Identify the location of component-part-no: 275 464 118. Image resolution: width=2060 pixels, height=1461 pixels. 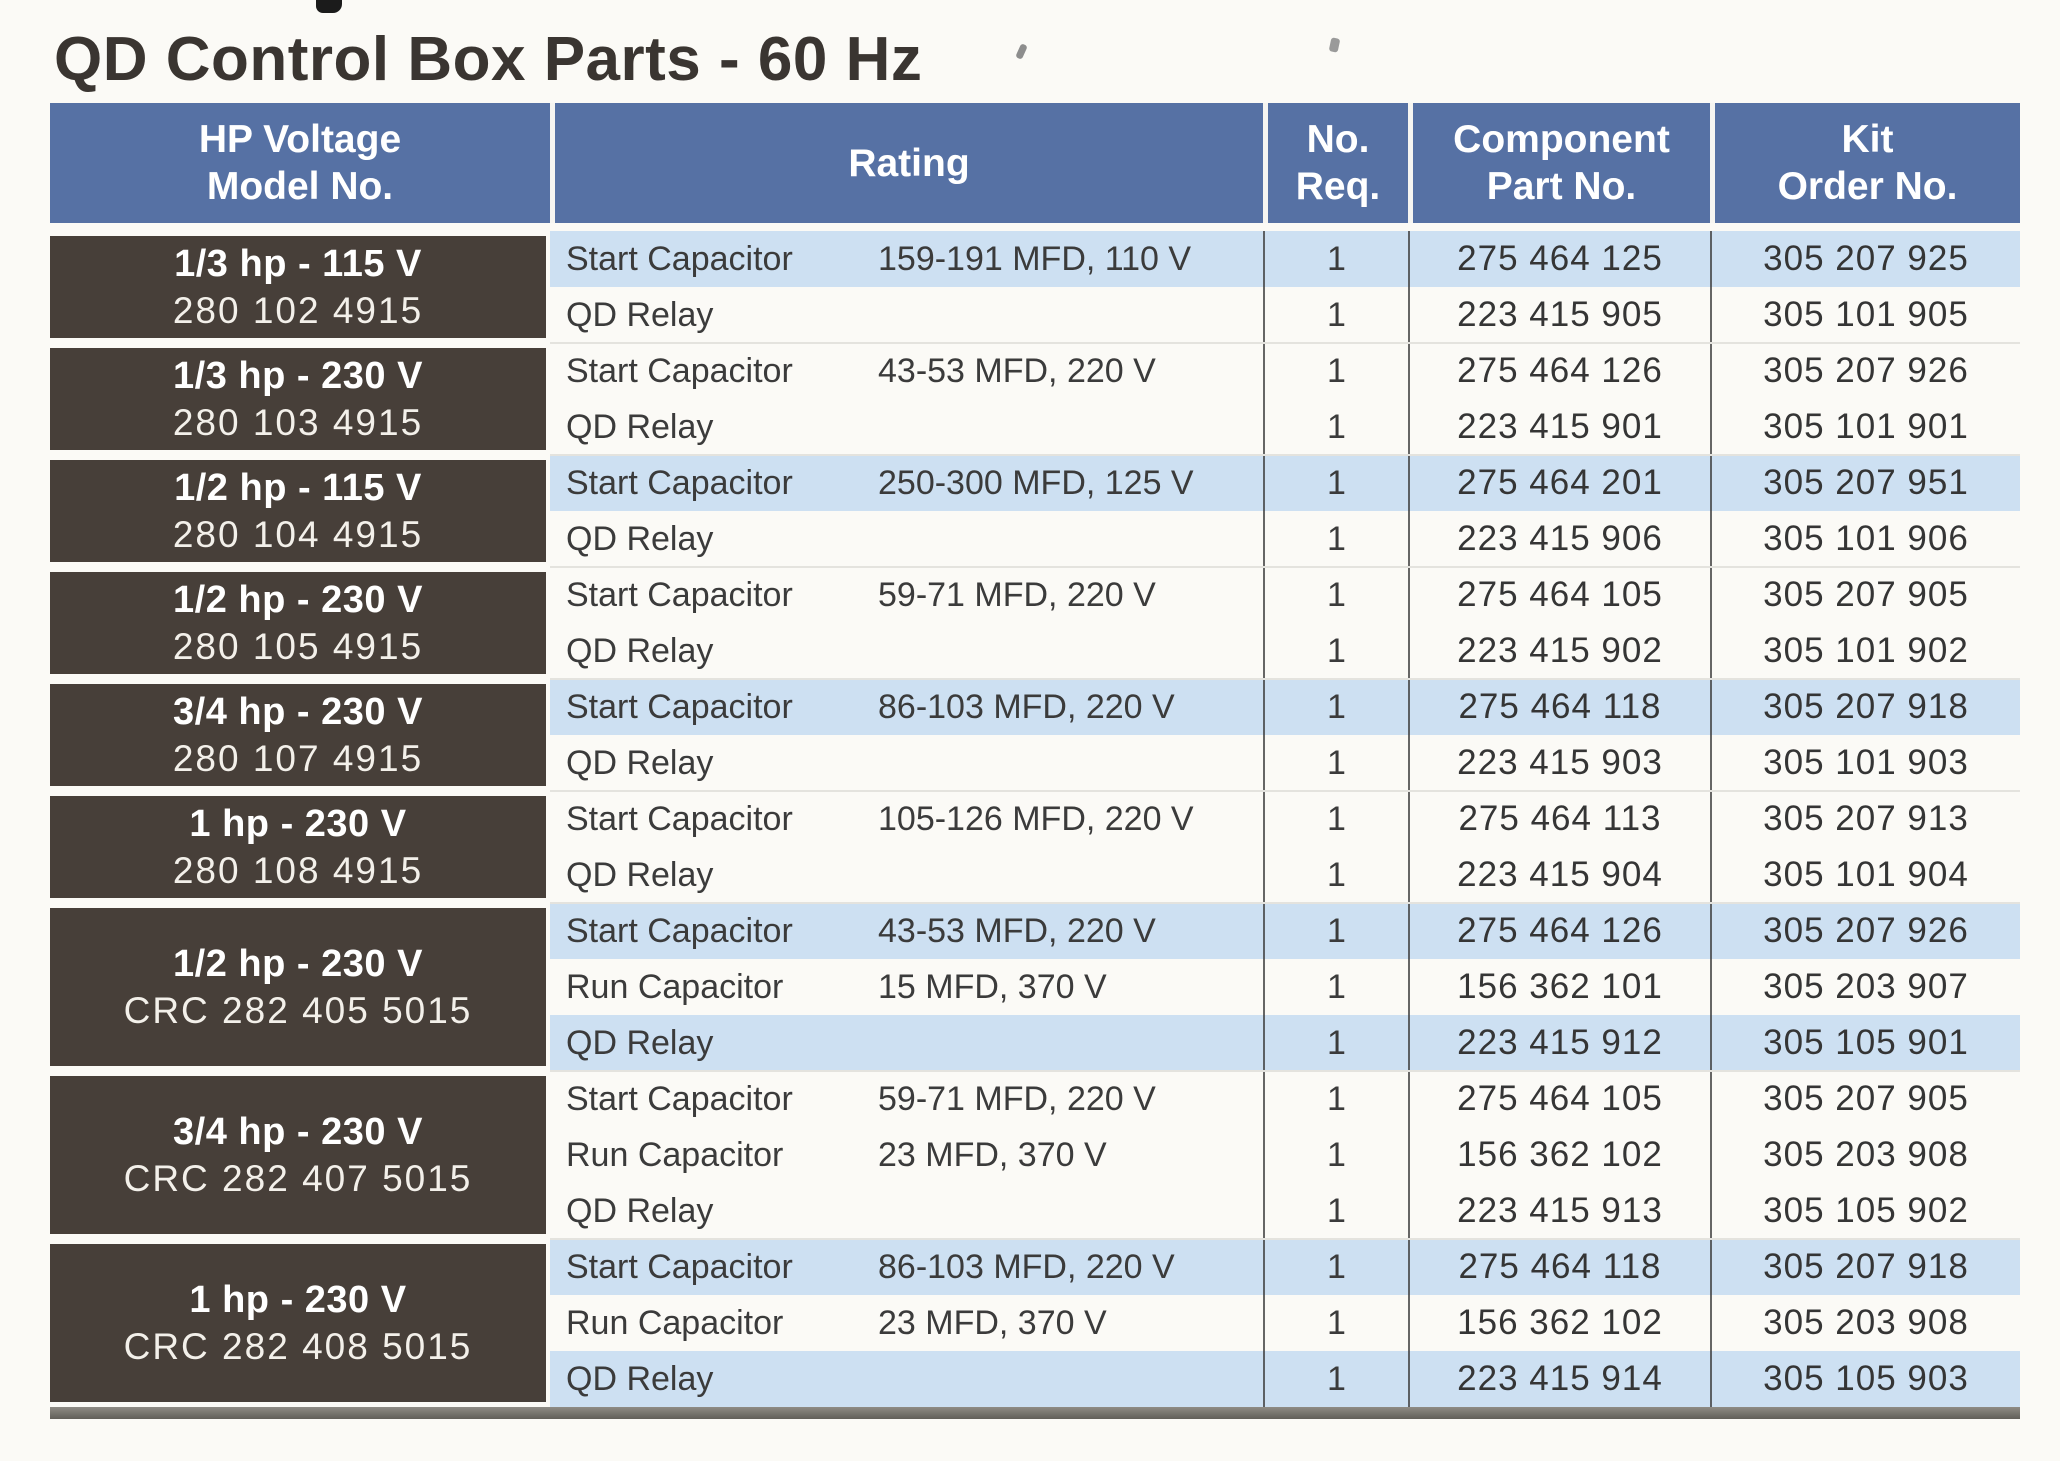
(1559, 707).